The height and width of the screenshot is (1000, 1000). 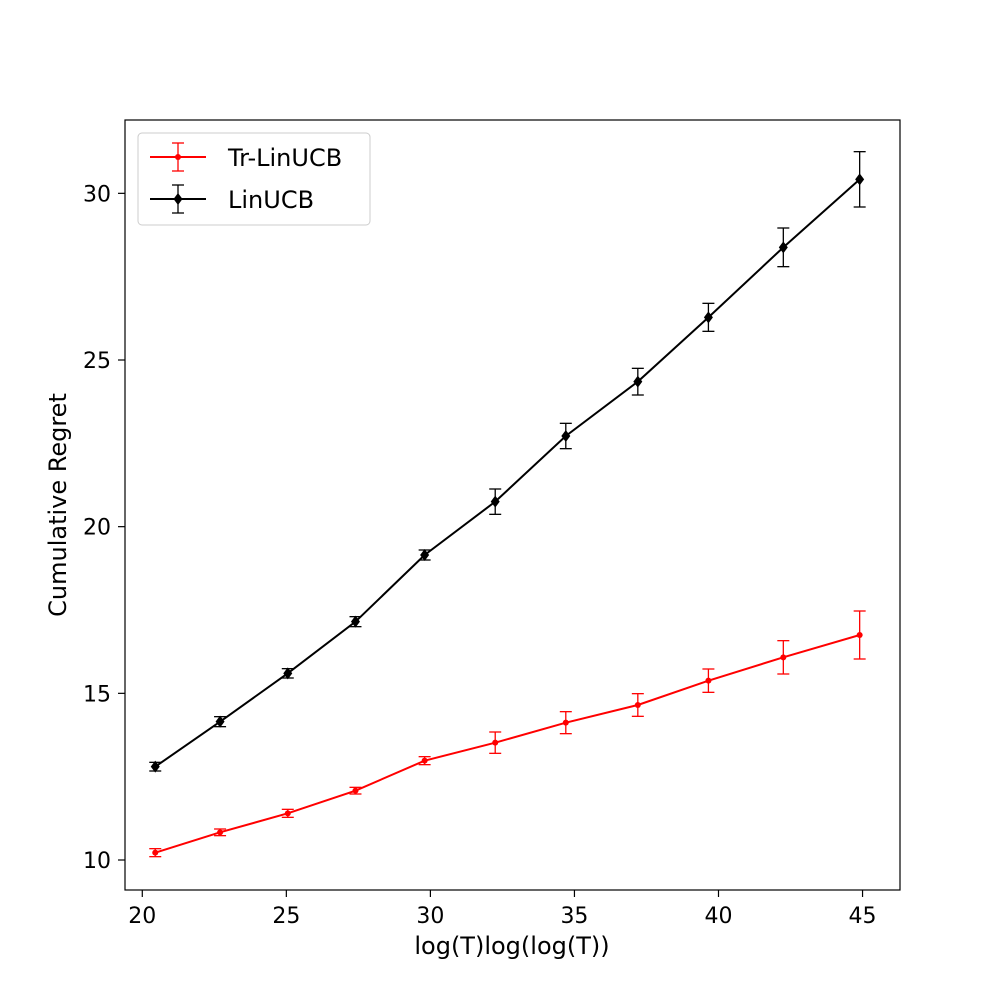 I want to click on legend-label: Tr-LinUCB, so click(x=284, y=158).